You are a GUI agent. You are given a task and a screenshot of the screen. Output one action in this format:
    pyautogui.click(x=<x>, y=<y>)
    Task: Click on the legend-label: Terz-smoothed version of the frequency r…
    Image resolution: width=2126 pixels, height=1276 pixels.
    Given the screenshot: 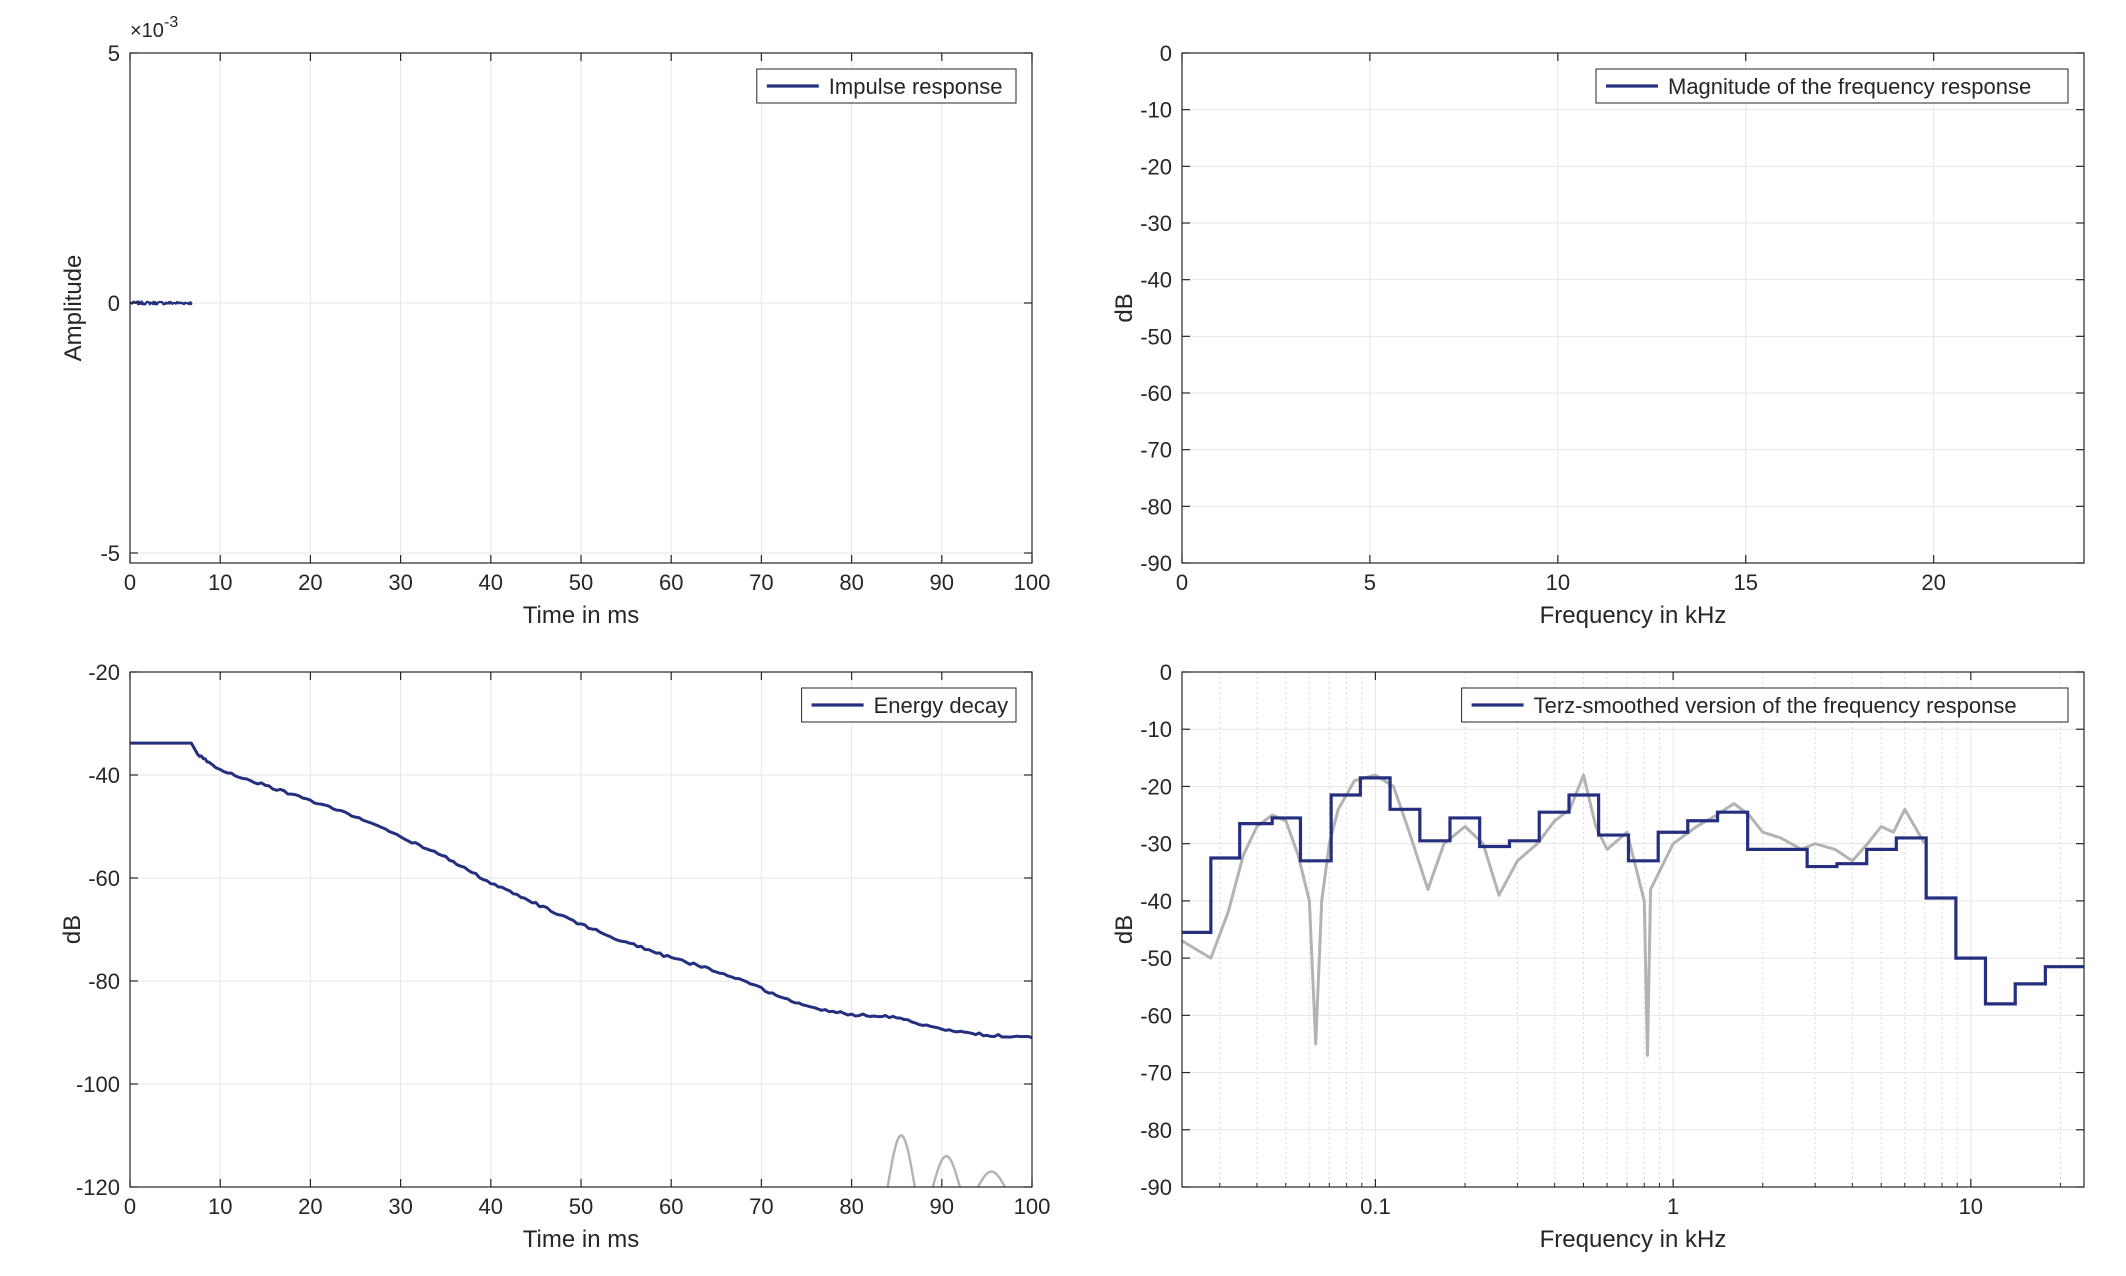 What is the action you would take?
    pyautogui.click(x=1775, y=705)
    